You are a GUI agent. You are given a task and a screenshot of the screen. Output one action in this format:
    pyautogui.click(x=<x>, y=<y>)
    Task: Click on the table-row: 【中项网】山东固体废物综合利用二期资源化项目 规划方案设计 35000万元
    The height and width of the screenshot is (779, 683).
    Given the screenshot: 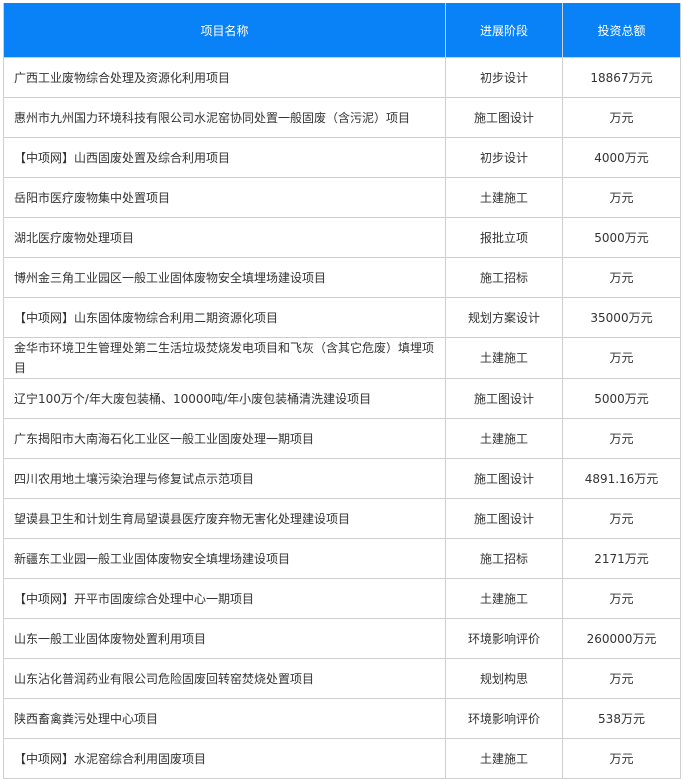 What is the action you would take?
    pyautogui.click(x=342, y=317)
    